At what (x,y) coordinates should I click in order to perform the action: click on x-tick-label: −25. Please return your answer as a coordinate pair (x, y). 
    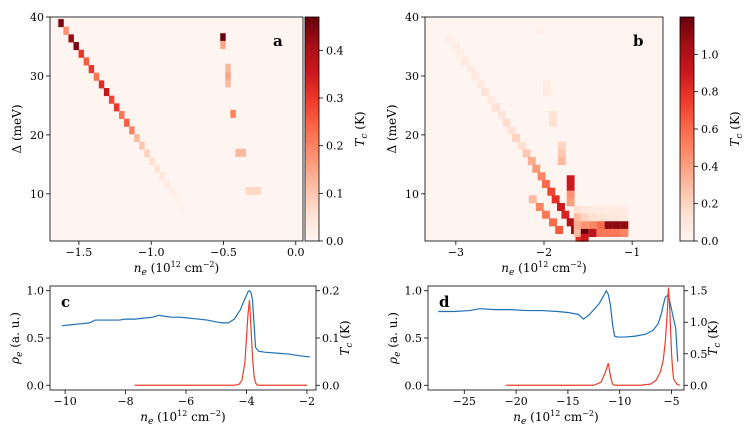
    Looking at the image, I should click on (464, 401).